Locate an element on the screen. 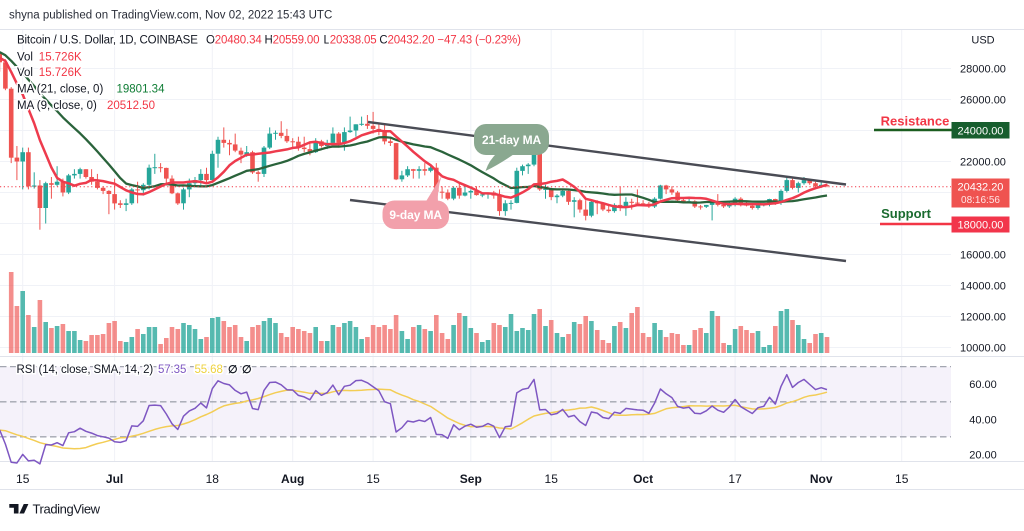 This screenshot has width=1024, height=531. svg-text: 21-day MA is located at coordinates (512, 140).